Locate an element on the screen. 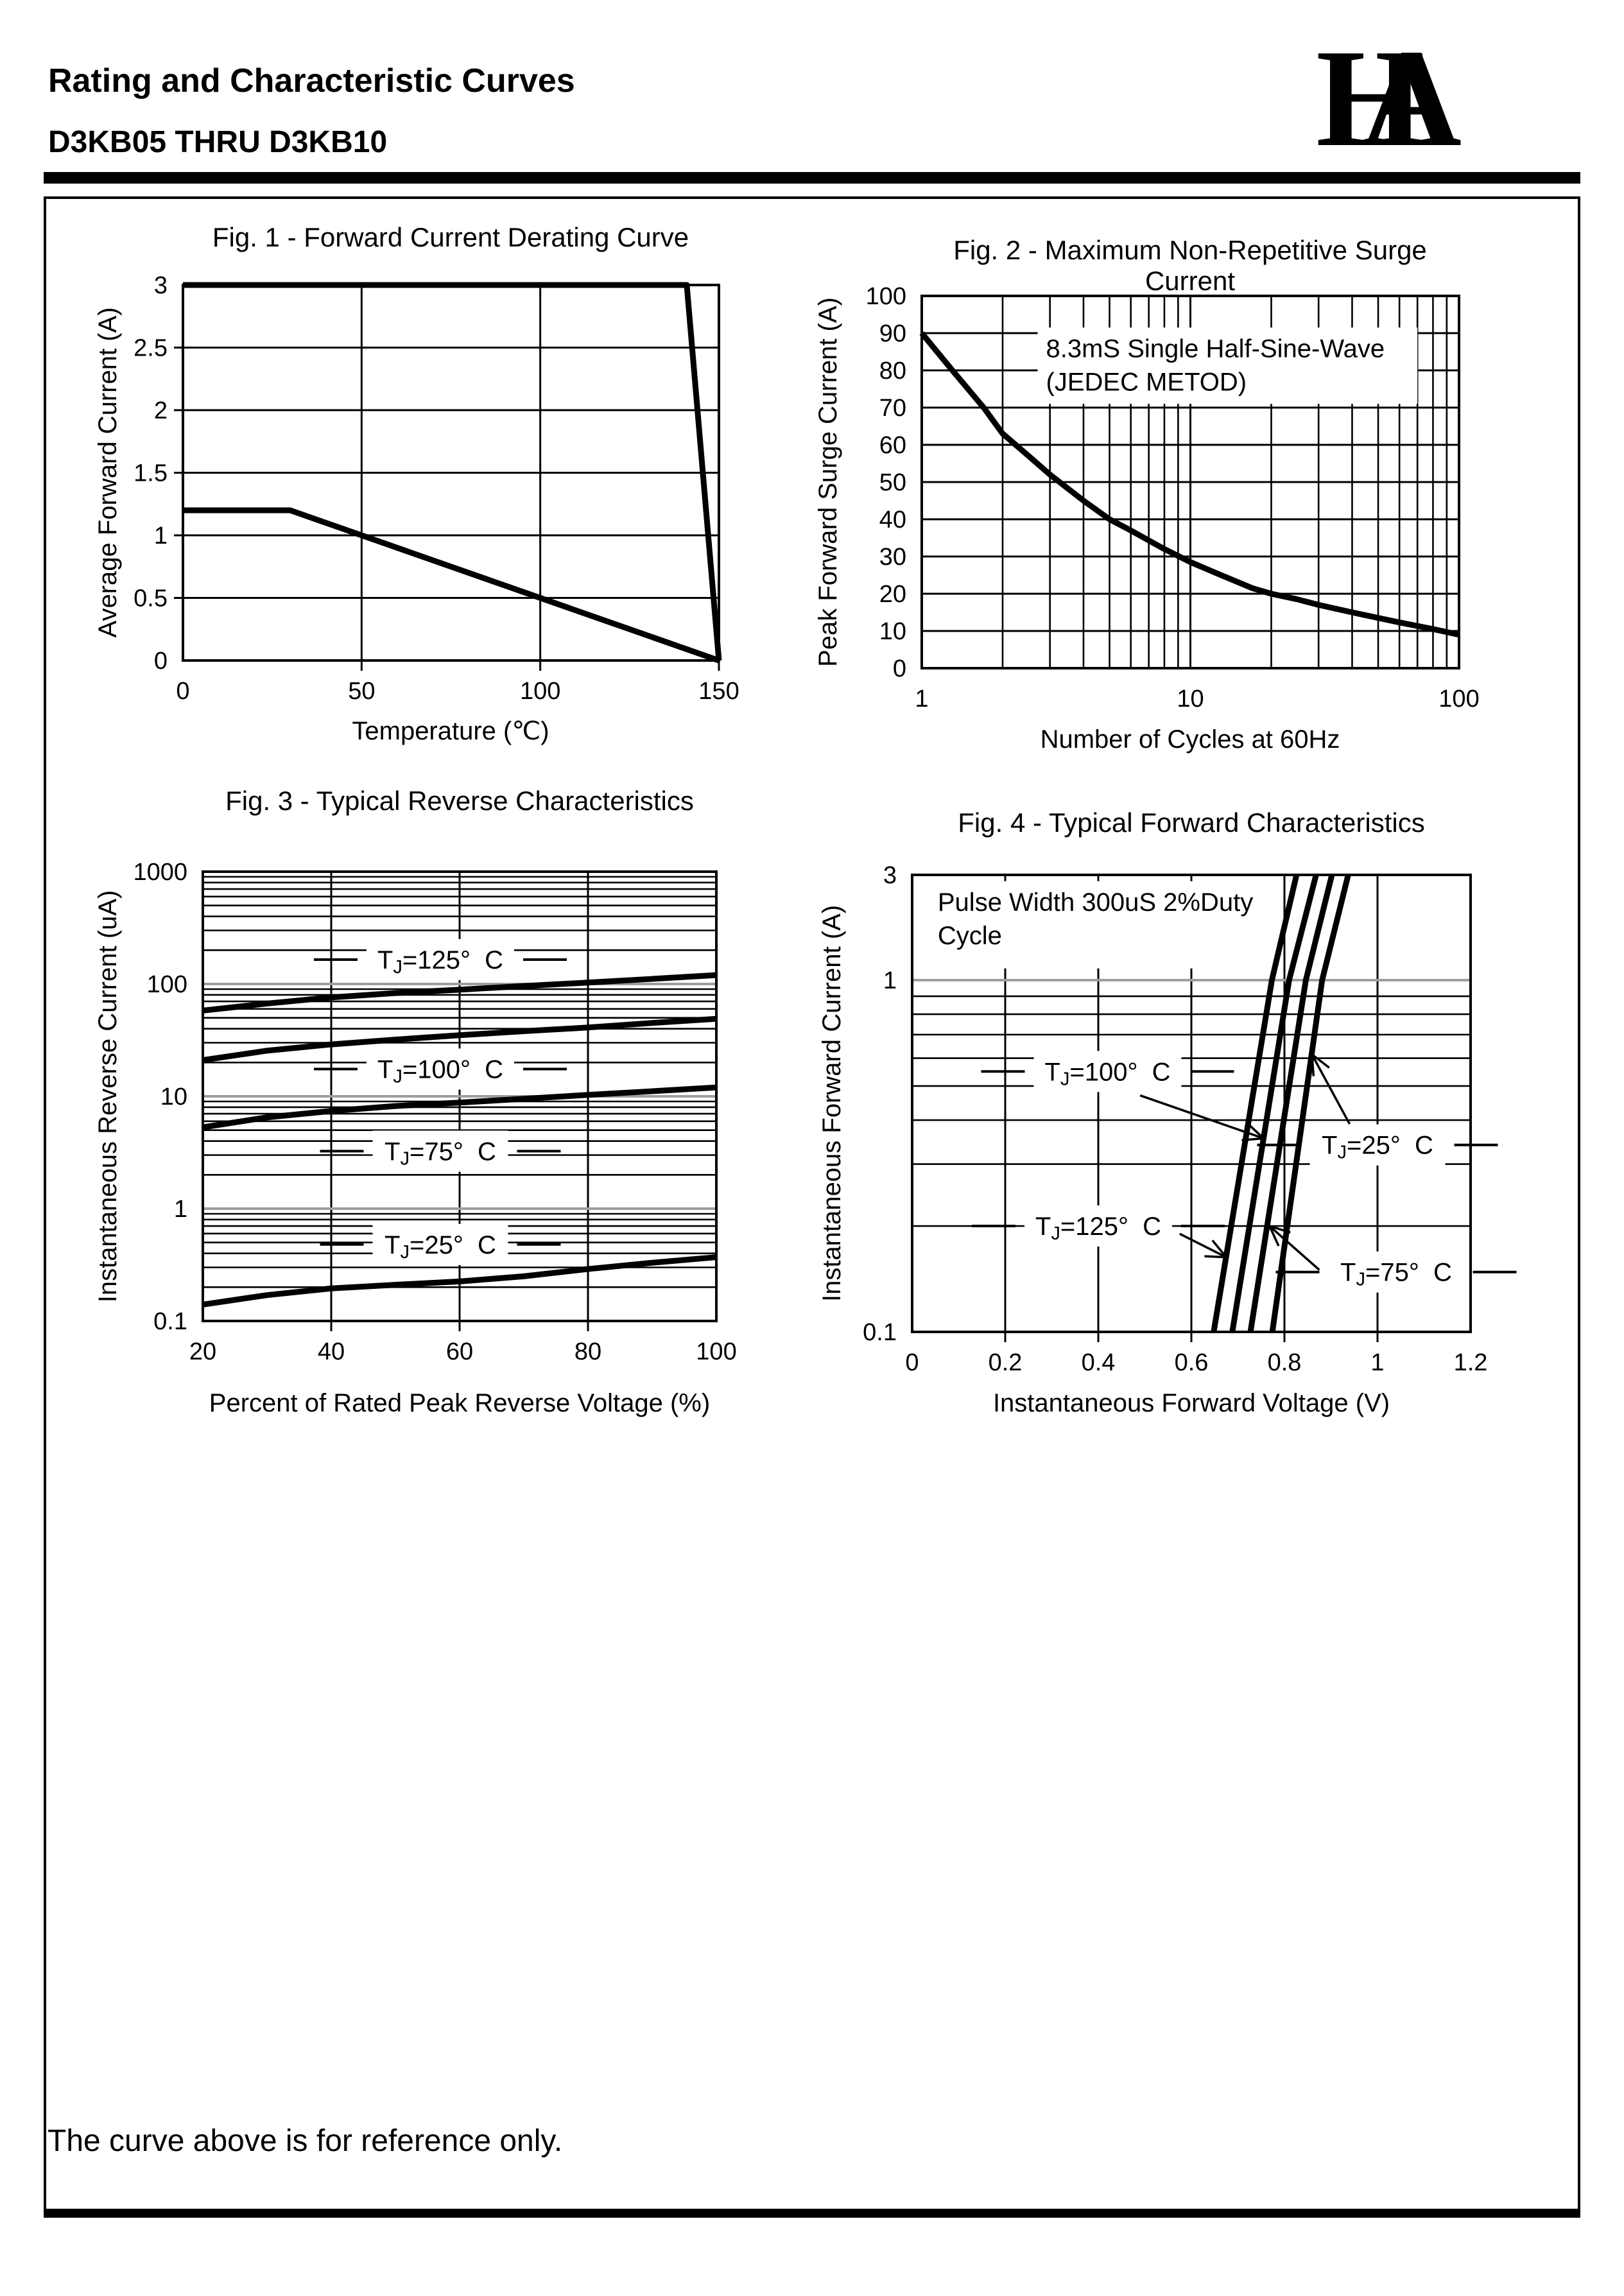  figure-2-y-axis-label: Peak Forward Surge Current (A) is located at coordinates (828, 482).